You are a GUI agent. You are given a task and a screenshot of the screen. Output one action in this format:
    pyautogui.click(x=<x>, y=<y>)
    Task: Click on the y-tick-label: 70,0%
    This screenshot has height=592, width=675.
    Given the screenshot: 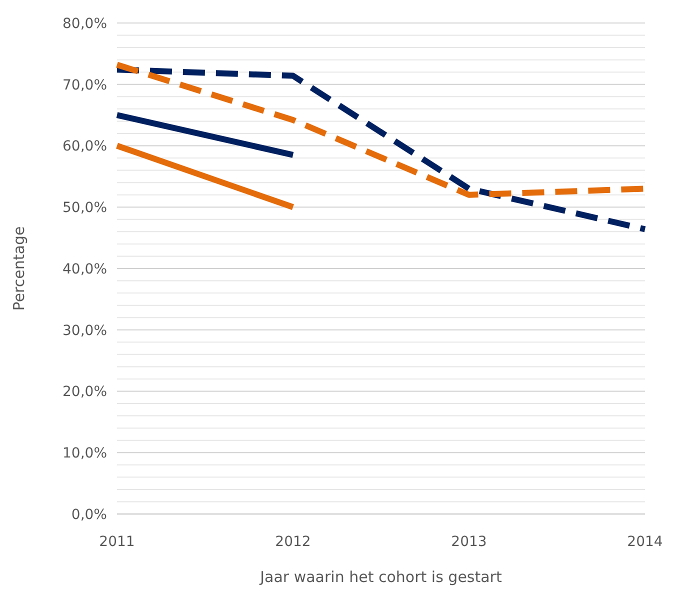 What is the action you would take?
    pyautogui.click(x=84, y=85)
    